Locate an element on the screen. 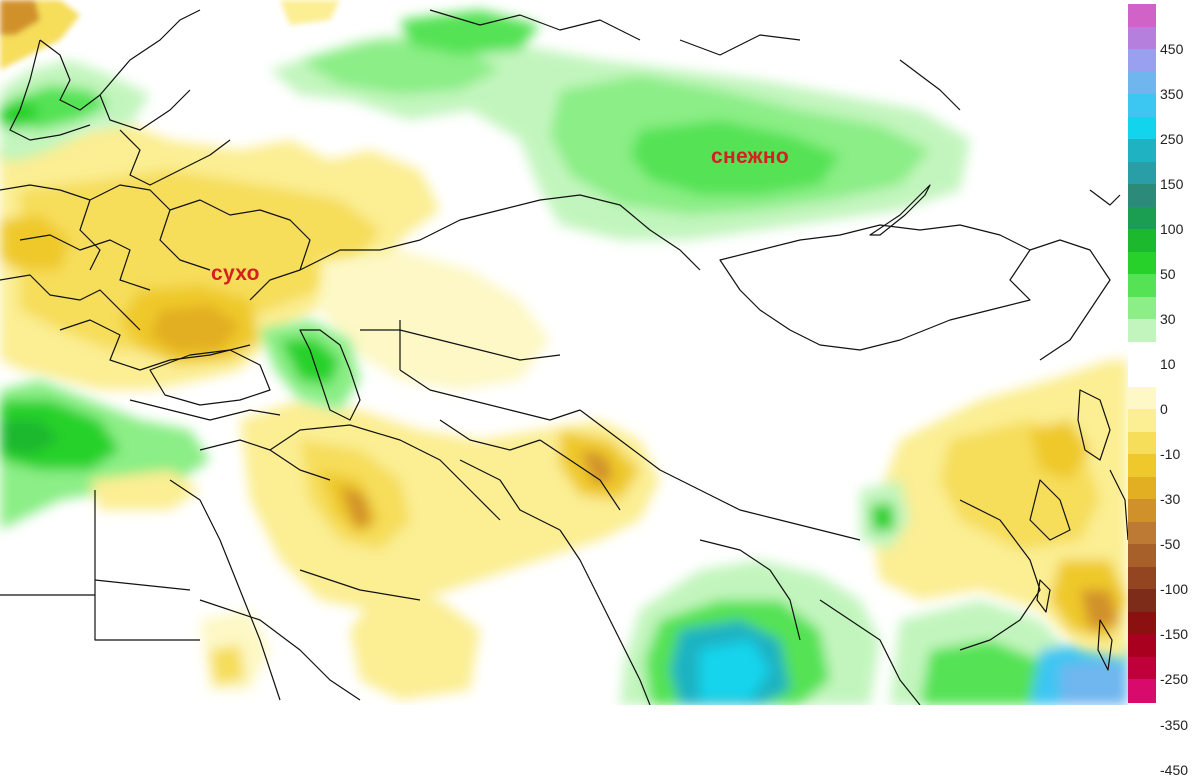 The image size is (1200, 778). dry-region-arctic is located at coordinates (170, 35).